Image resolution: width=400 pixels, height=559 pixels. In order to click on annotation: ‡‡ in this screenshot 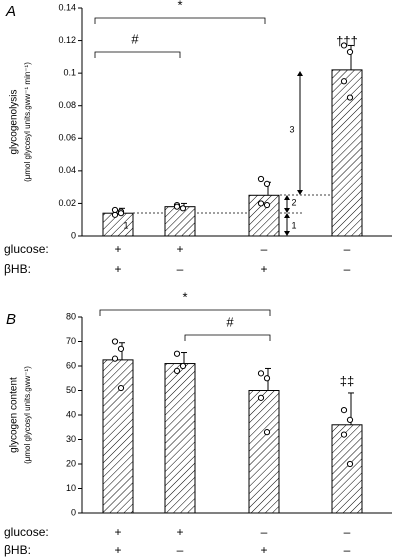, I will do `click(347, 380)`.